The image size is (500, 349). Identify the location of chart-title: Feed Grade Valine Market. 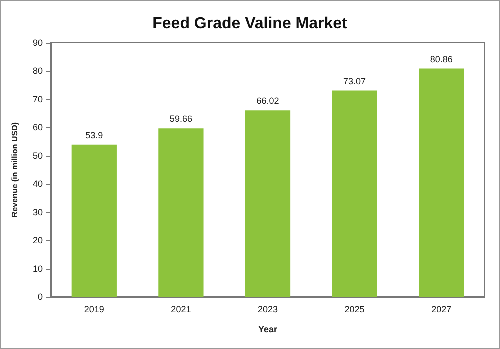
(250, 24).